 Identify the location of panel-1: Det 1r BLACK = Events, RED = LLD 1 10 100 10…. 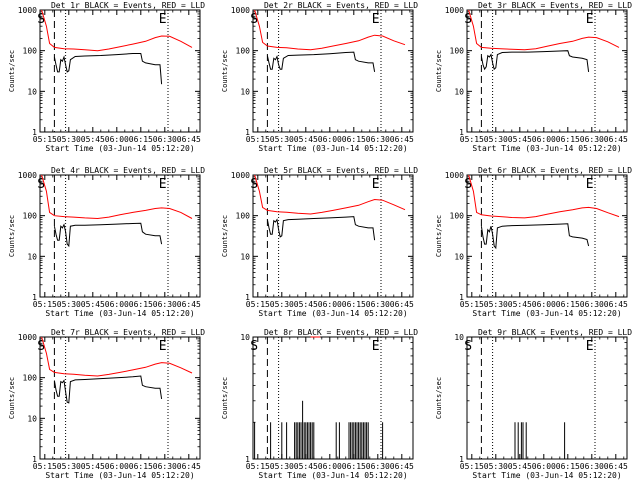
(106, 77).